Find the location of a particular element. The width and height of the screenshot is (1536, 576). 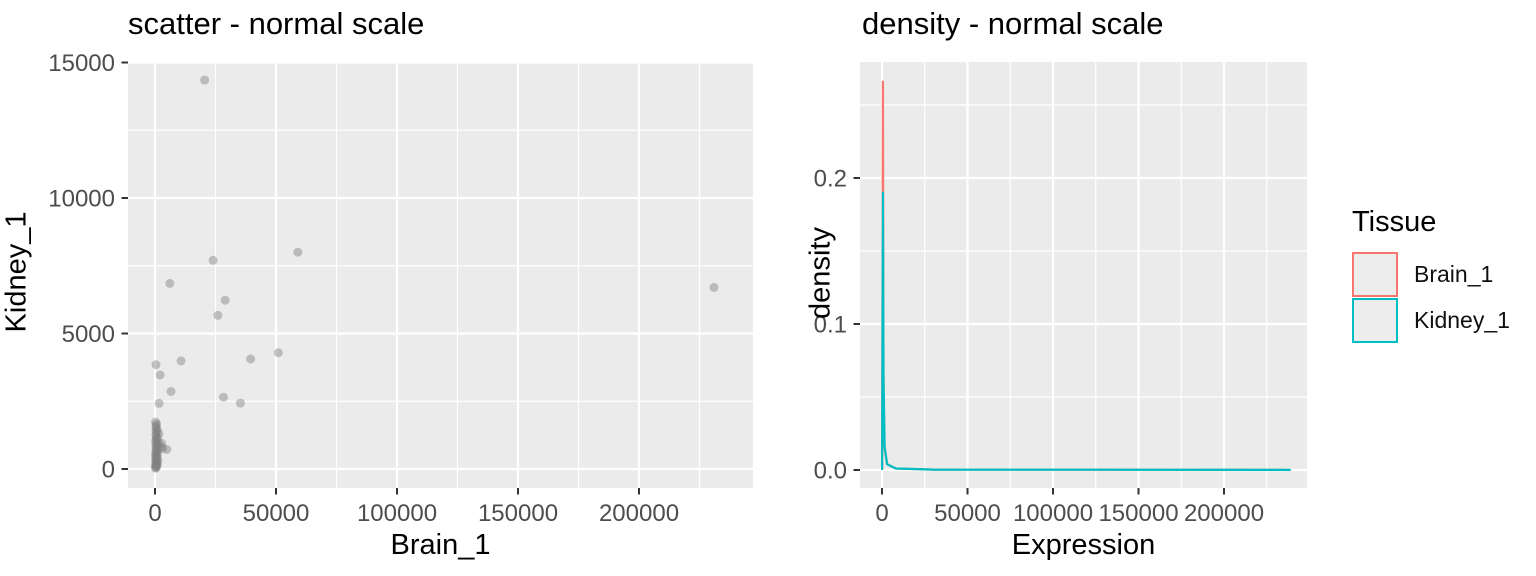

legend-title: Tissue is located at coordinates (1394, 222).